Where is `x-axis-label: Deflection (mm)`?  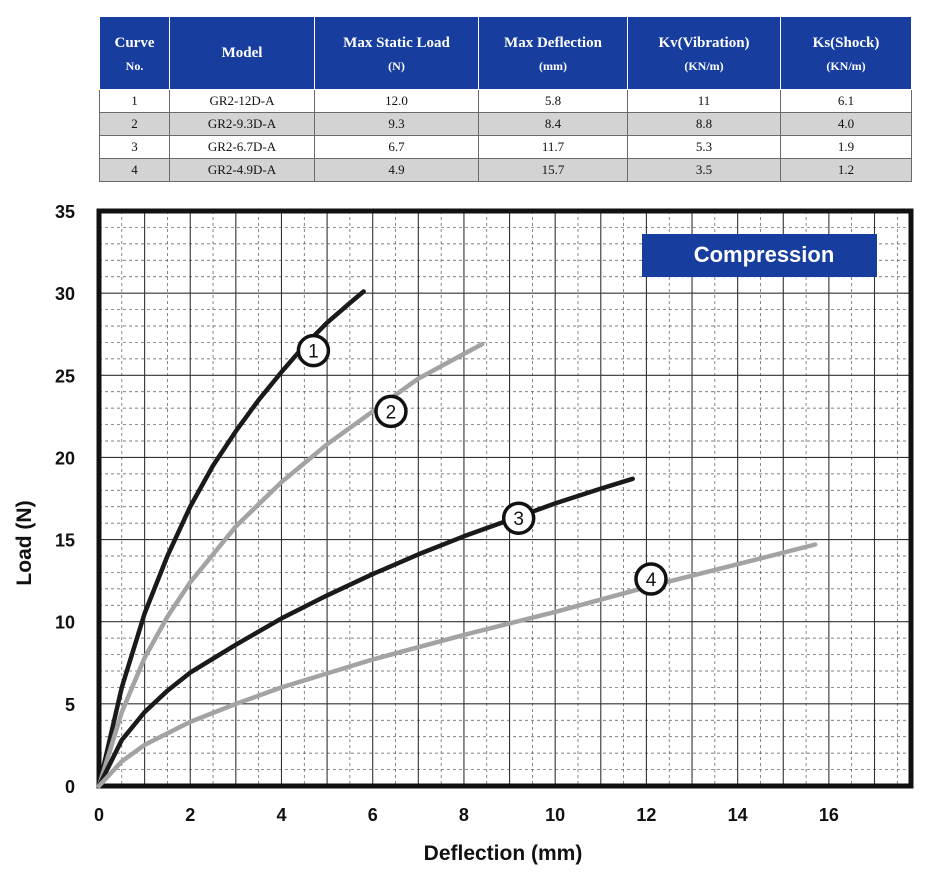 x-axis-label: Deflection (mm) is located at coordinates (503, 853).